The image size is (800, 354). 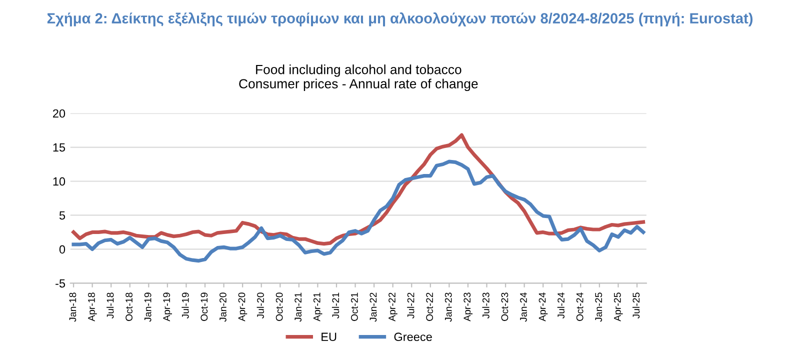 I want to click on y-tick-label: -5, so click(x=61, y=283).